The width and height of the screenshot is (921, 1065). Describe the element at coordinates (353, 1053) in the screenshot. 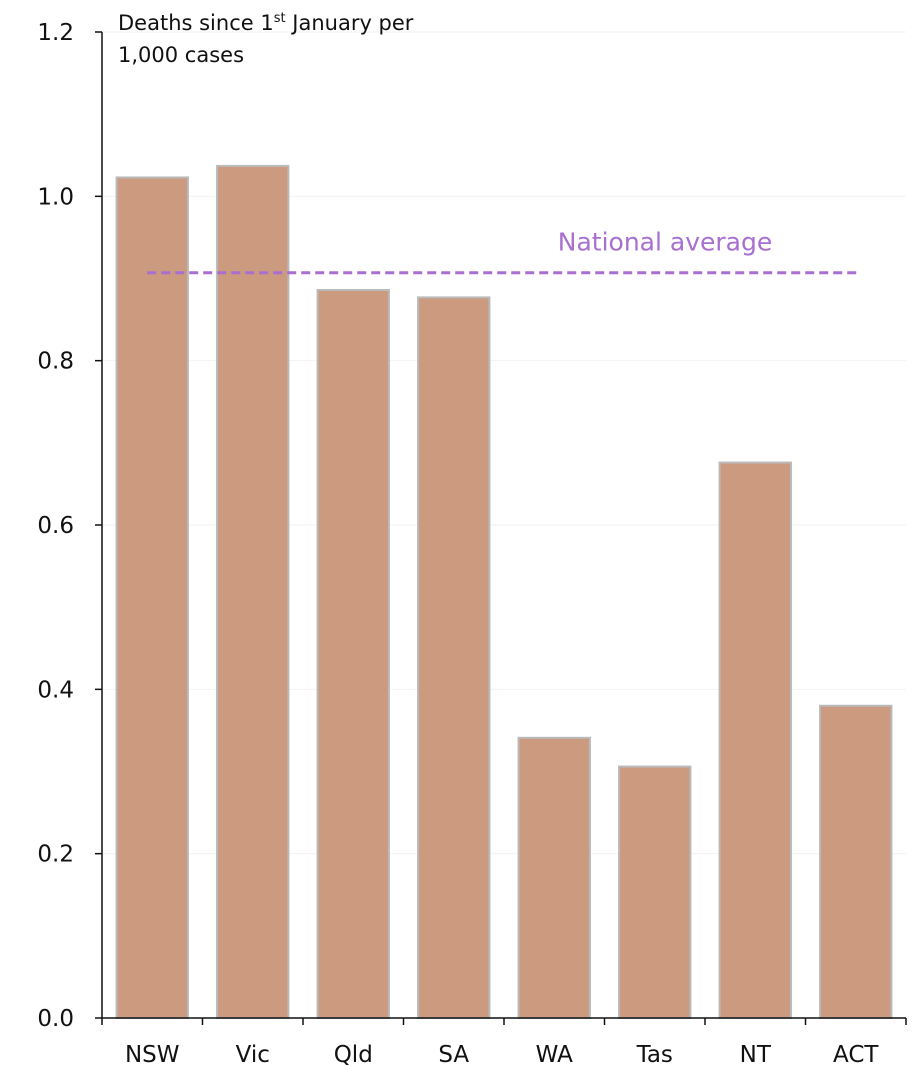

I see `x-tick-label-qld: Qld` at that location.